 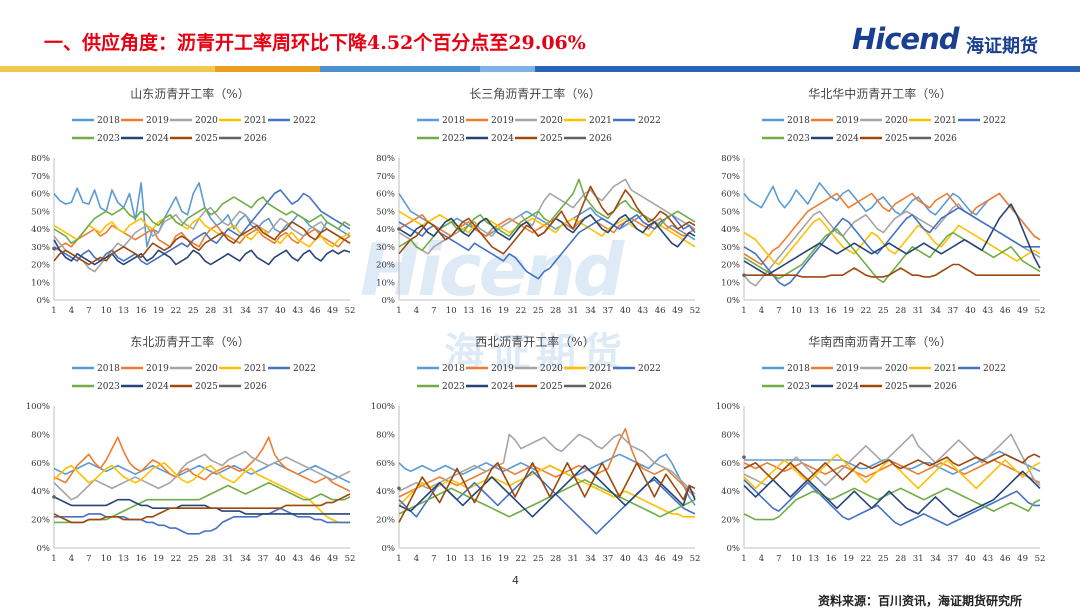 What do you see at coordinates (398, 311) in the screenshot?
I see `chart-2-xtick-1: 1` at bounding box center [398, 311].